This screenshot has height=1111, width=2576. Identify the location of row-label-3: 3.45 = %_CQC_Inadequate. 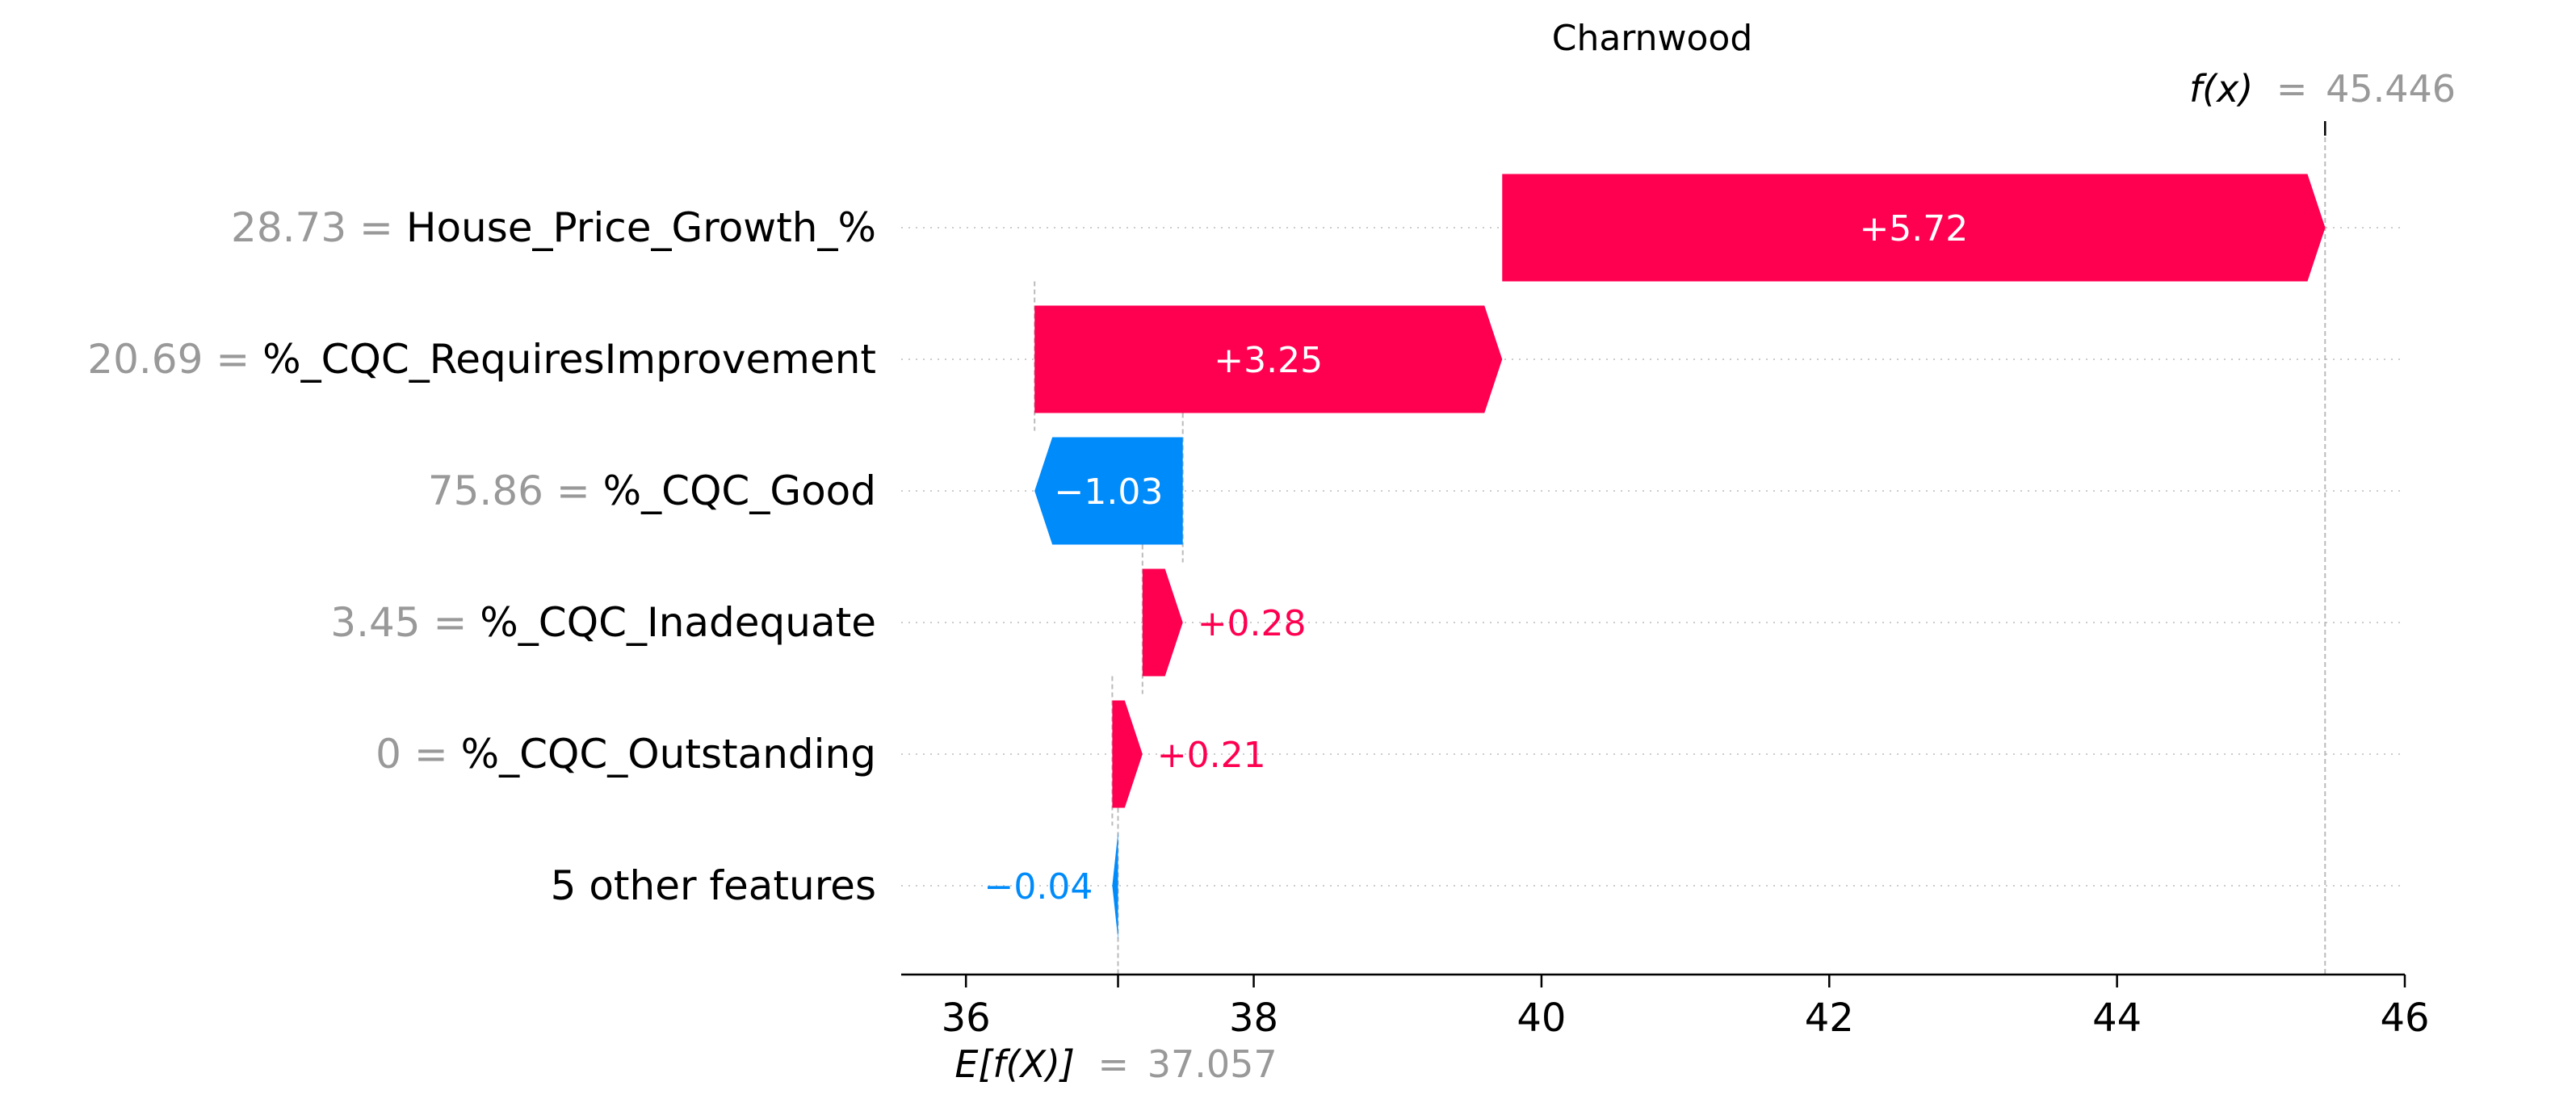
(603, 622).